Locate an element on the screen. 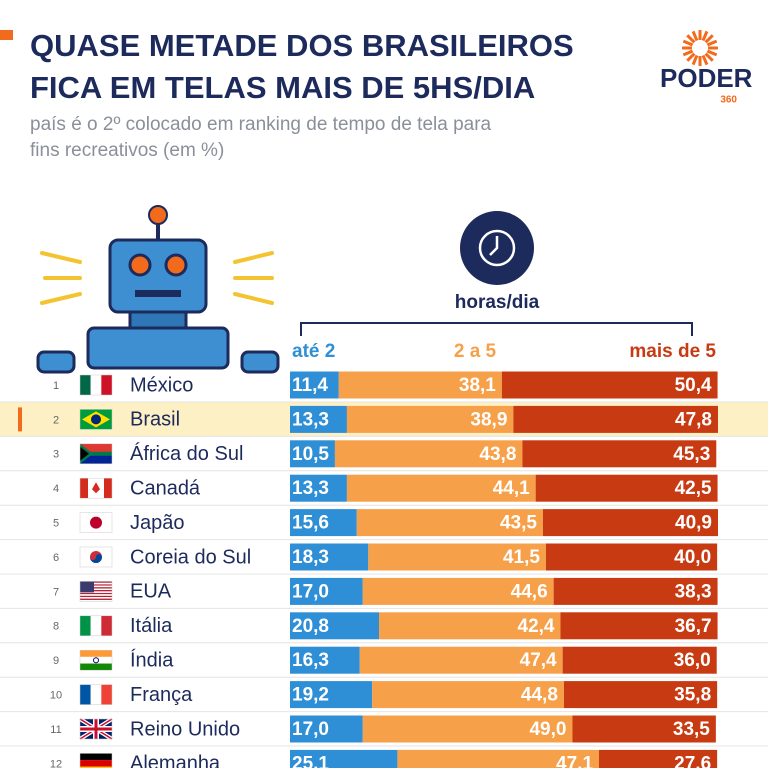 This screenshot has height=768, width=768. legend-label: até 2 is located at coordinates (313, 351).